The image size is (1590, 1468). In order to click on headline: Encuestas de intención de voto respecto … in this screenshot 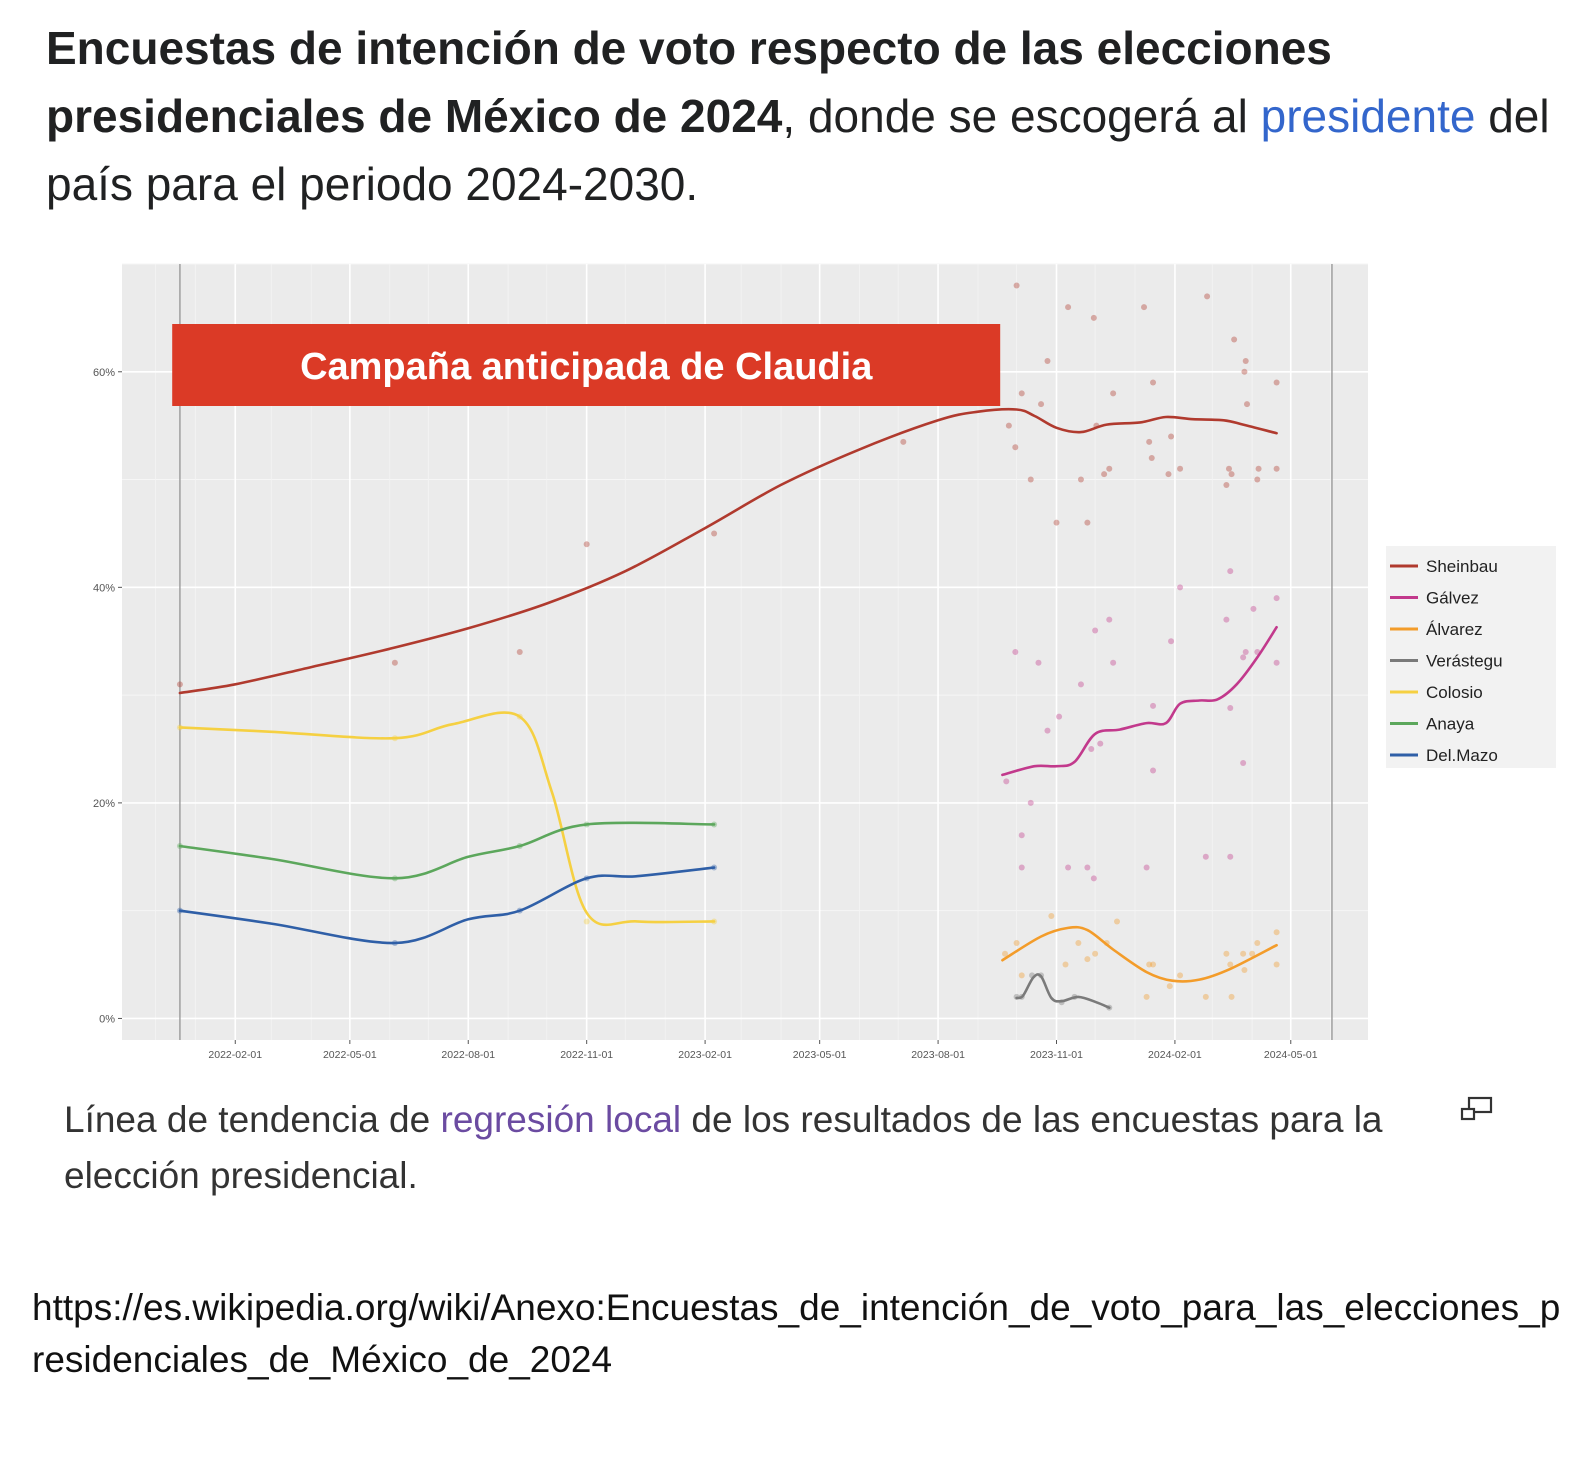, I will do `click(801, 116)`.